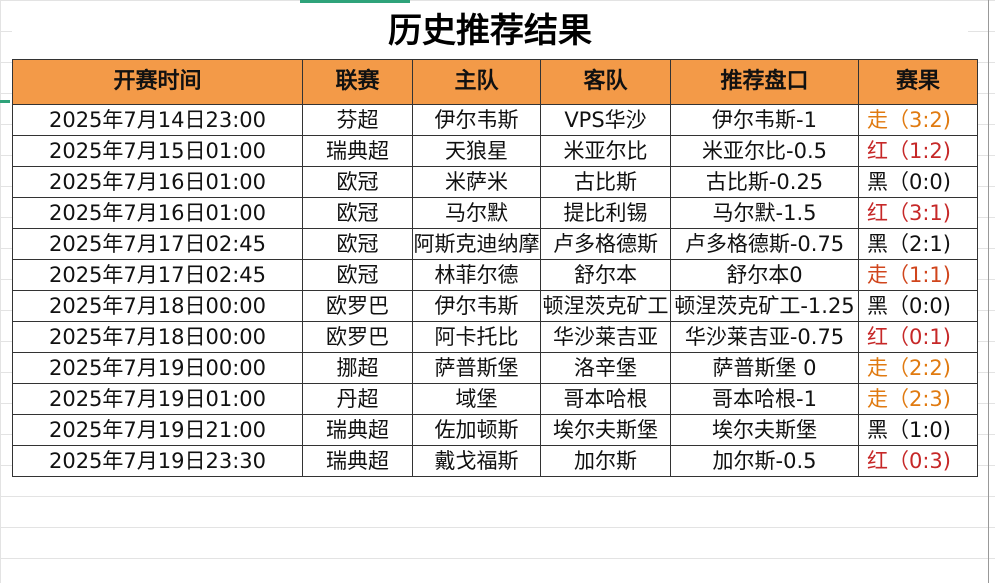 This screenshot has height=583, width=995. I want to click on header-kickoff-time: 开赛时间, so click(157, 82).